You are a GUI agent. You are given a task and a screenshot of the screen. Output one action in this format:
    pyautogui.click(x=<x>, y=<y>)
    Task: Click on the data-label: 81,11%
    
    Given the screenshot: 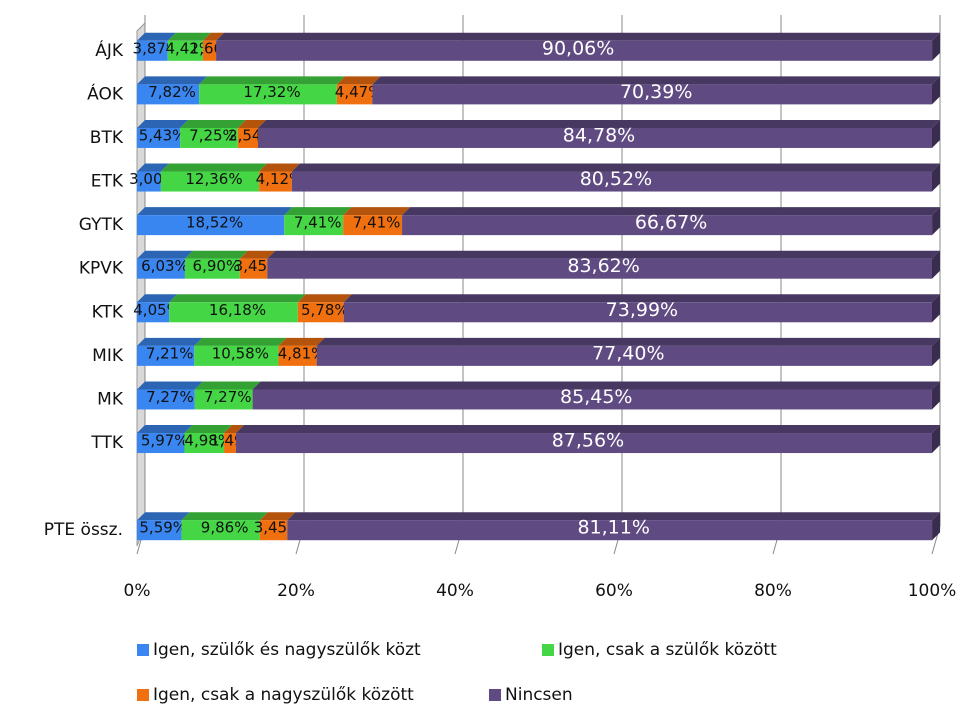 What is the action you would take?
    pyautogui.click(x=613, y=528)
    